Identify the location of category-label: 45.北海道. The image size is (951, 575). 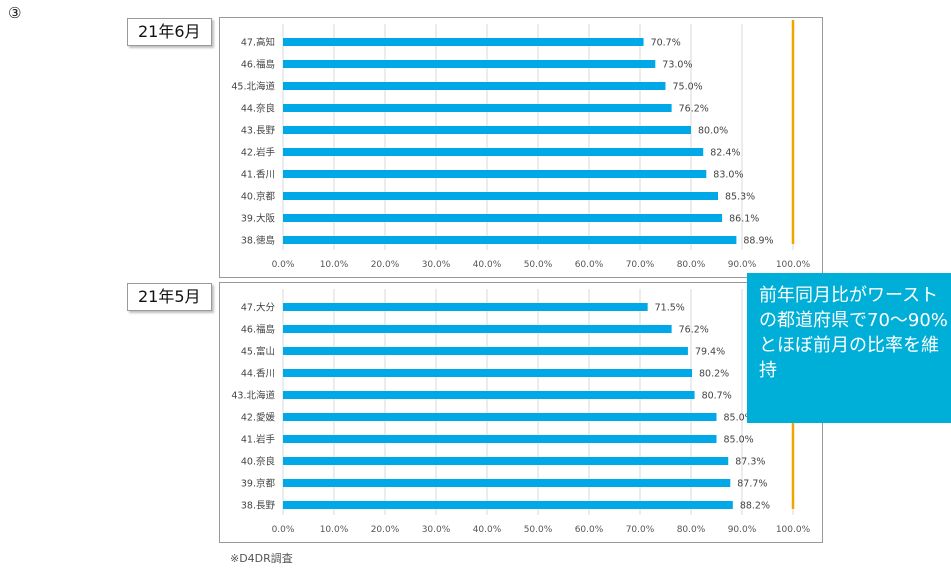
(253, 87).